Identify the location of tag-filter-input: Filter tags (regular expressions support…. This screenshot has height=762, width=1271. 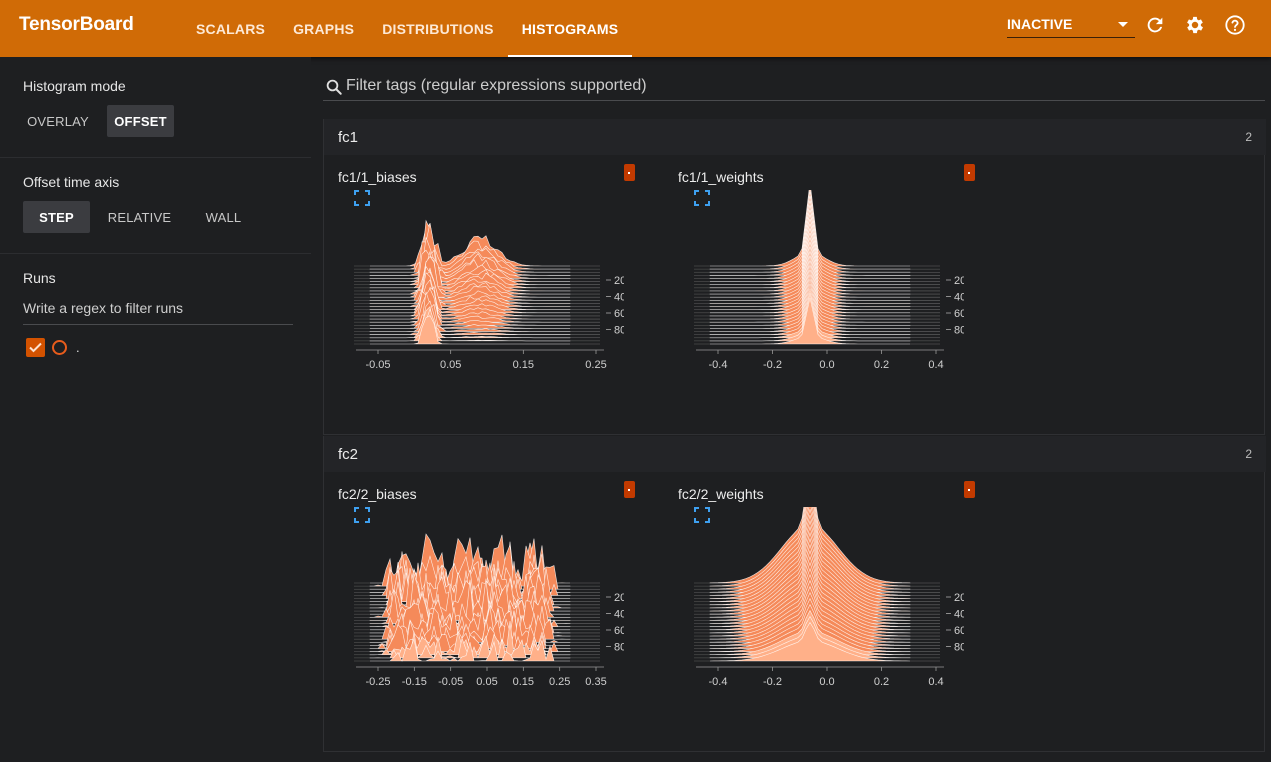
(794, 87).